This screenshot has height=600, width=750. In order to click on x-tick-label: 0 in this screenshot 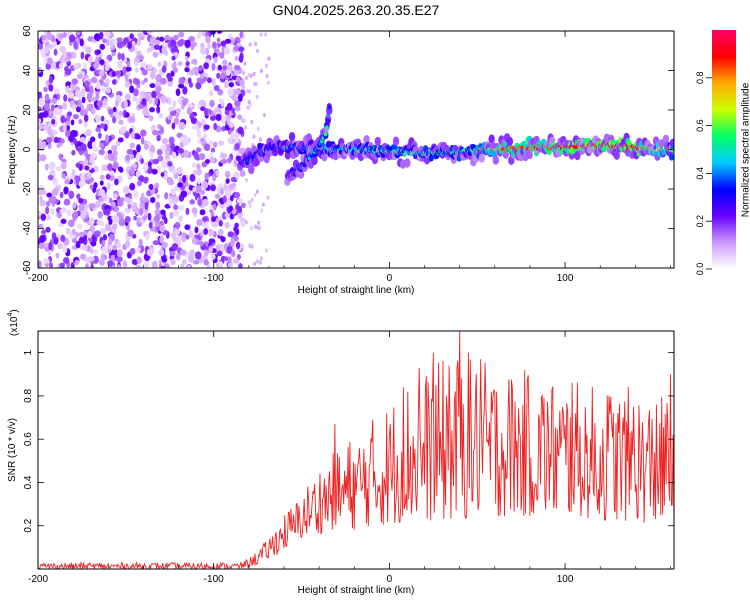, I will do `click(390, 278)`.